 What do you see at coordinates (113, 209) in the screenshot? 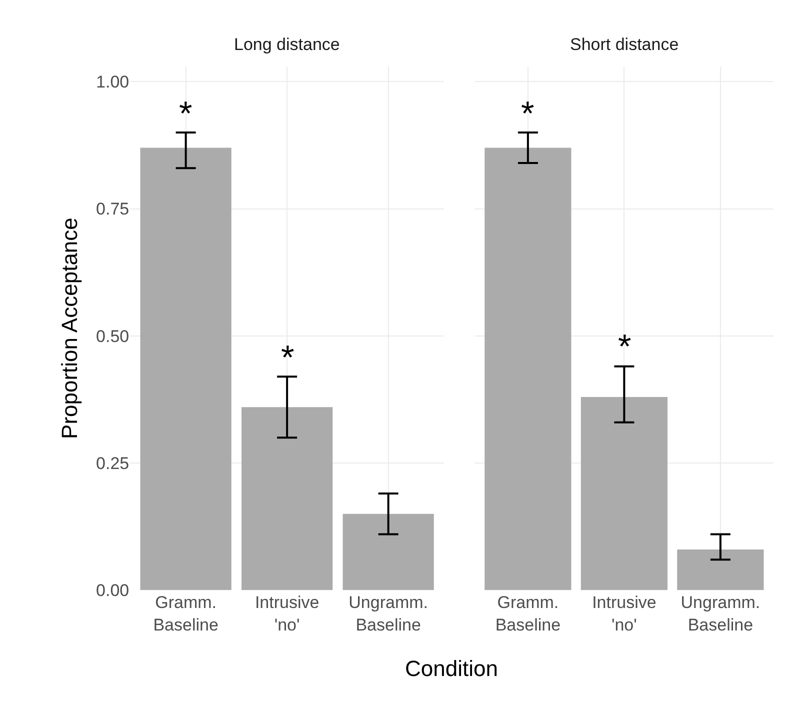
I see `y-tick-label: 0.75` at bounding box center [113, 209].